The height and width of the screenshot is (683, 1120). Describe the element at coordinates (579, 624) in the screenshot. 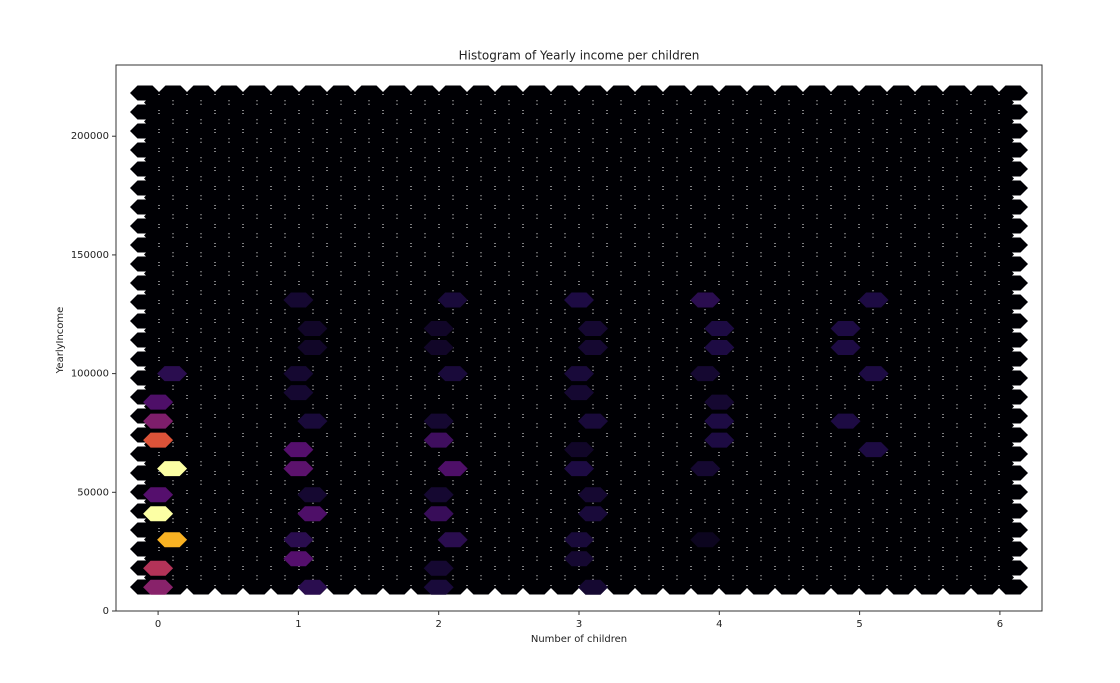

I see `x-tick-label: 3` at that location.